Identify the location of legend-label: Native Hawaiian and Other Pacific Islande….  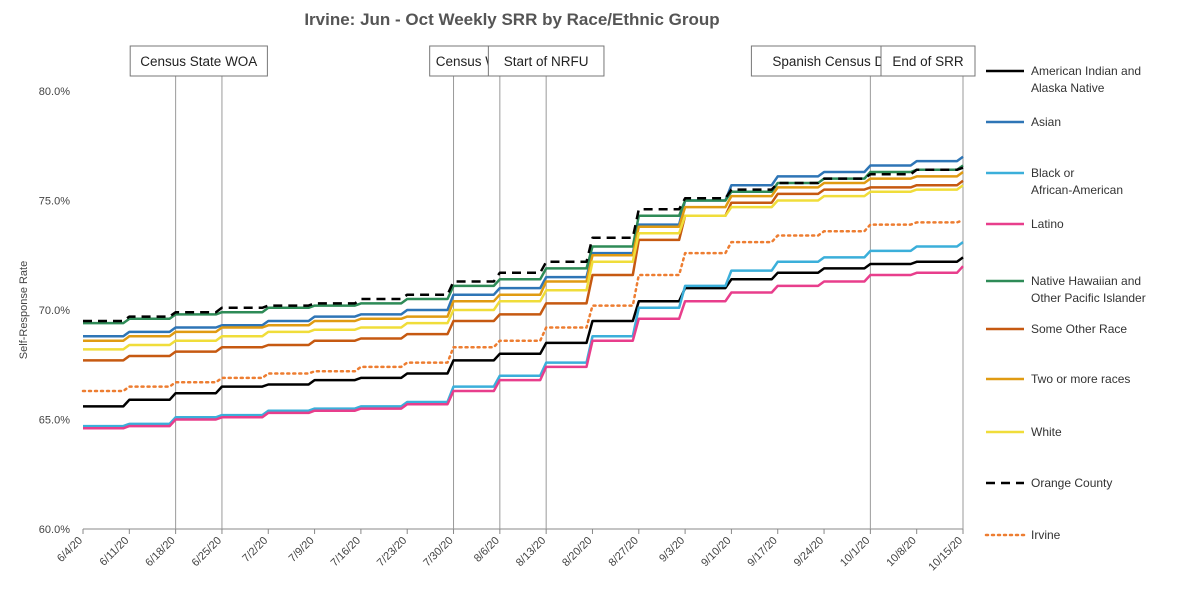
(1088, 289).